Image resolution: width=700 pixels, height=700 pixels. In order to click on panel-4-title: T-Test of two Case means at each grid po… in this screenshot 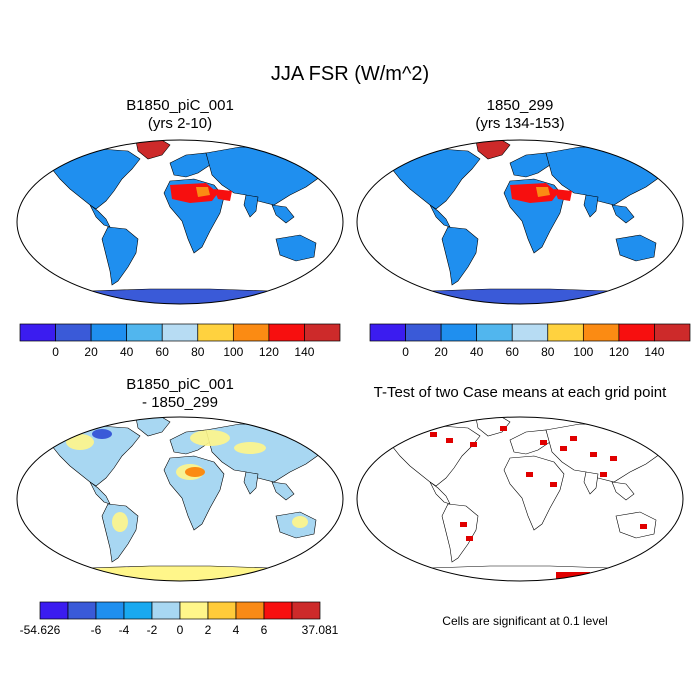, I will do `click(520, 393)`.